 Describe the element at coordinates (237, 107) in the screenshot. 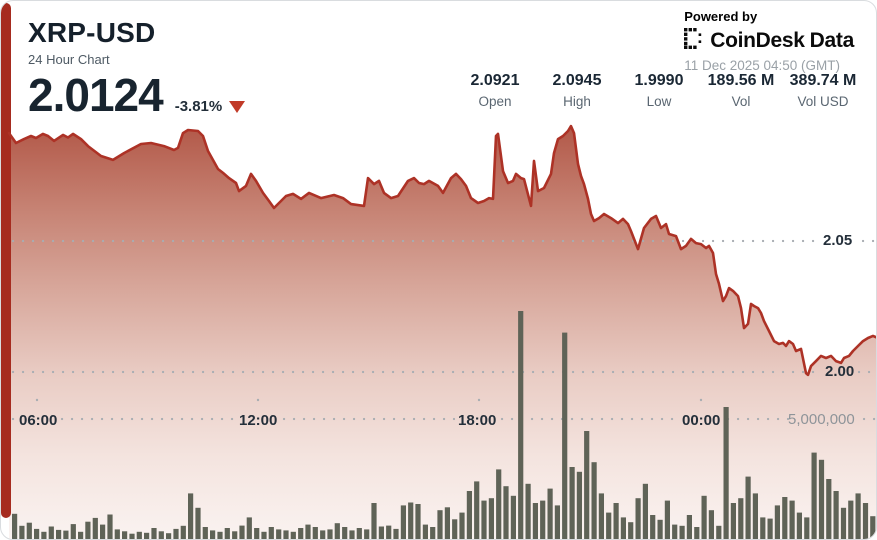

I see `triangle-down-icon` at that location.